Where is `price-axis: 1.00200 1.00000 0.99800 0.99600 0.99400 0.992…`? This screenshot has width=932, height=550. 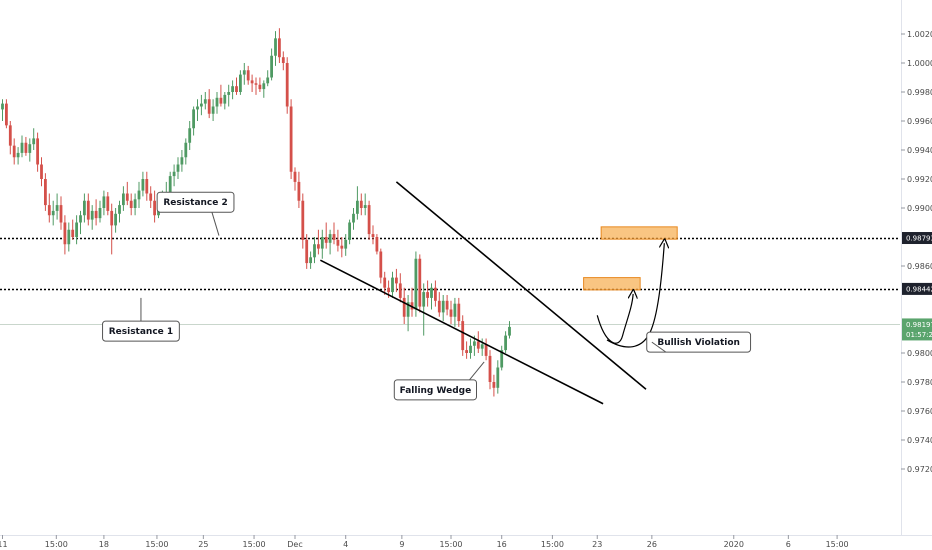 price-axis: 1.00200 1.00000 0.99800 0.99600 0.99400 0.992… is located at coordinates (916, 275).